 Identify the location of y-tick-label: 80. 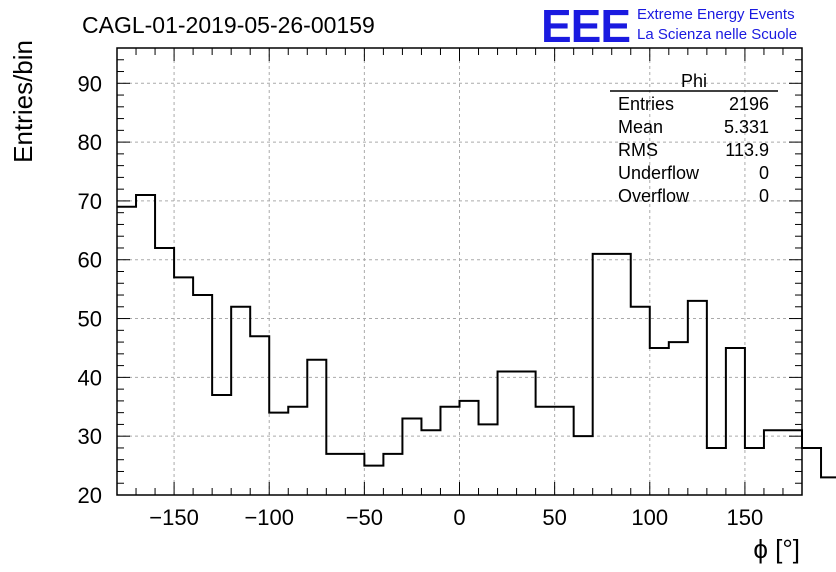
(90, 142).